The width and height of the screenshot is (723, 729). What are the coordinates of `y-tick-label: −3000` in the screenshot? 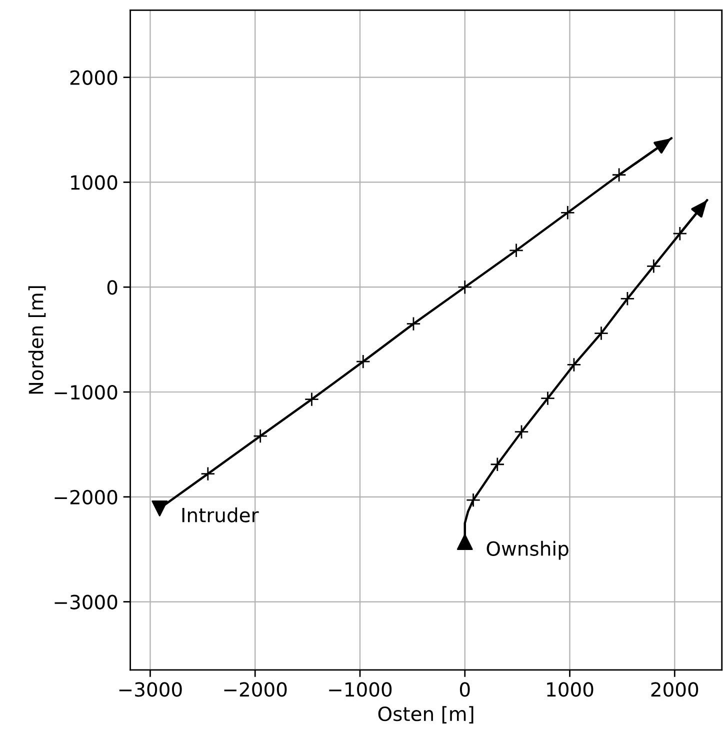 It's located at (86, 602).